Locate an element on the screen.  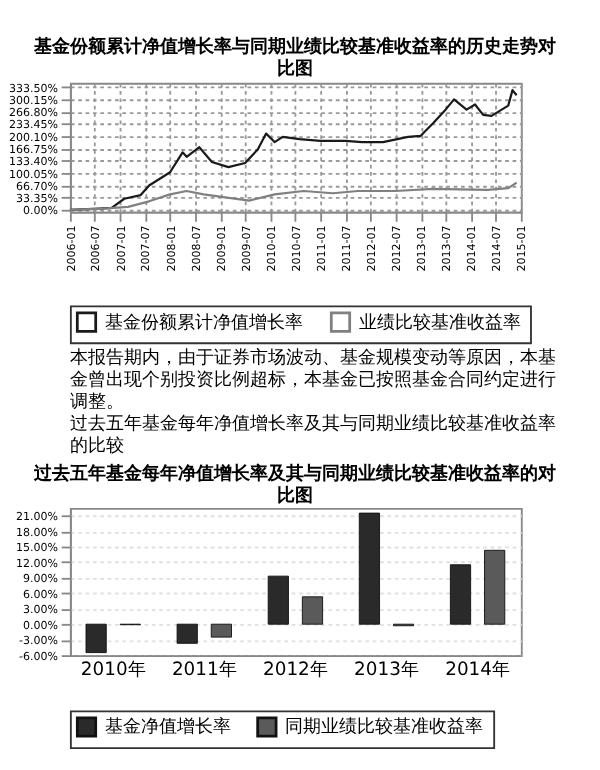
x-tick-label: 2014年 is located at coordinates (477, 669).